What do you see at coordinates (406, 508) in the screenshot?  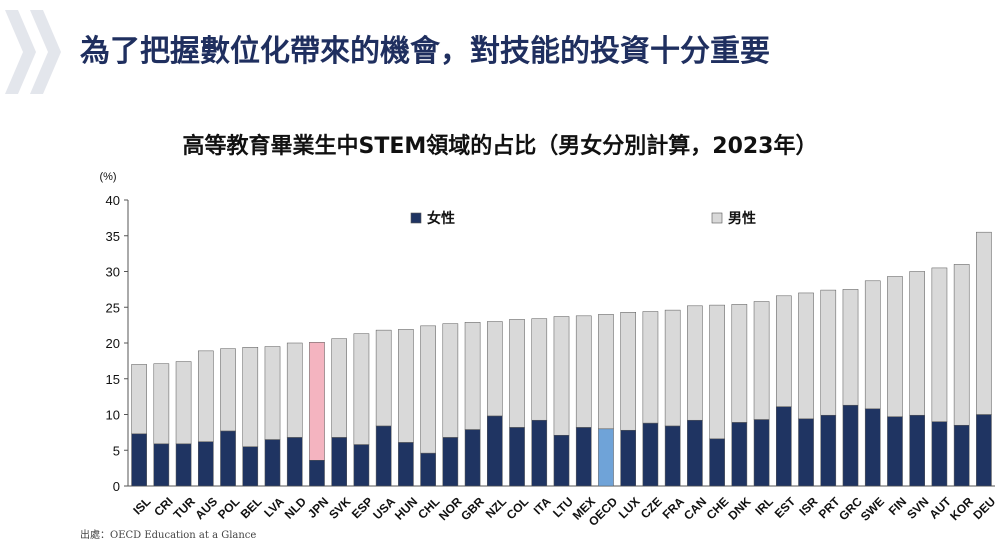 I see `x-tick-label-hun: HUN` at bounding box center [406, 508].